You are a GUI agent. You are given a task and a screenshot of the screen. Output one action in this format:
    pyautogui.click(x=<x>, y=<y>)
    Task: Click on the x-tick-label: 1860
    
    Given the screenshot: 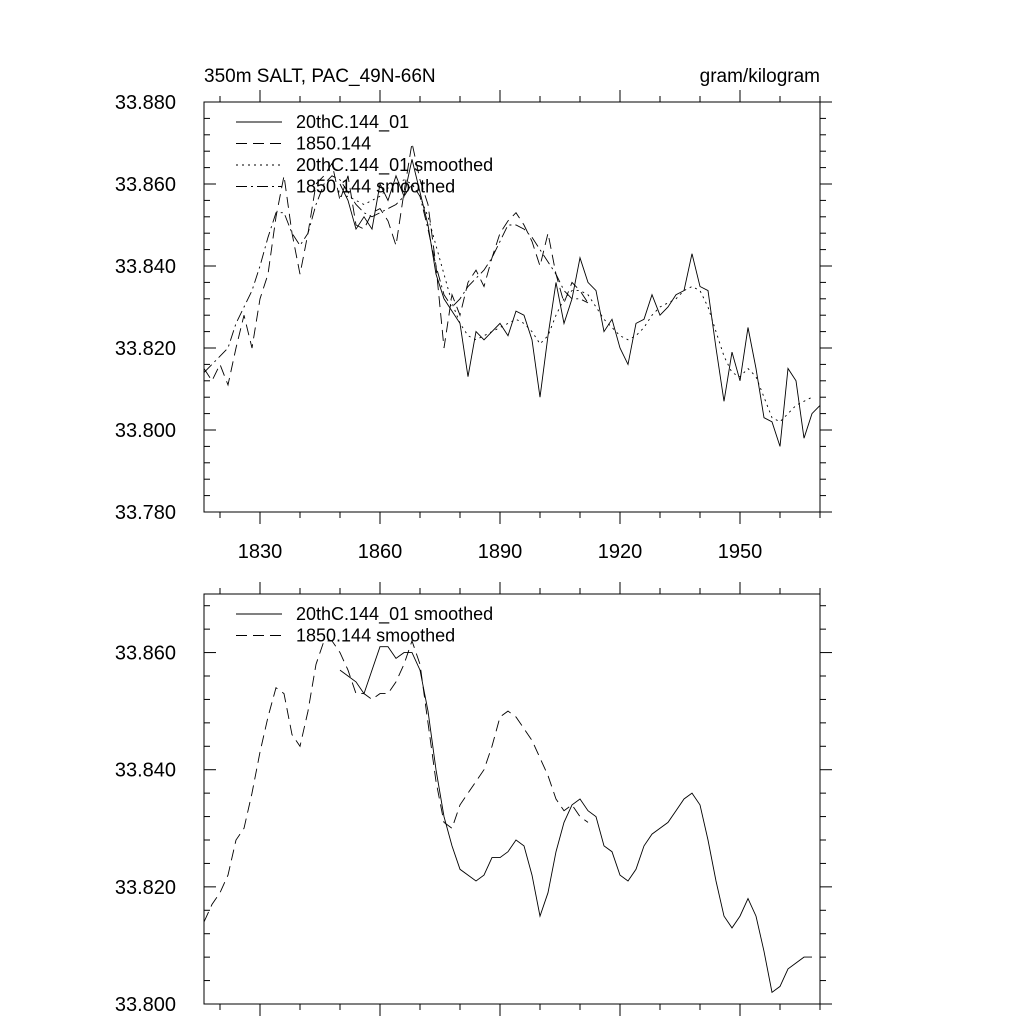 What is the action you would take?
    pyautogui.click(x=380, y=552)
    